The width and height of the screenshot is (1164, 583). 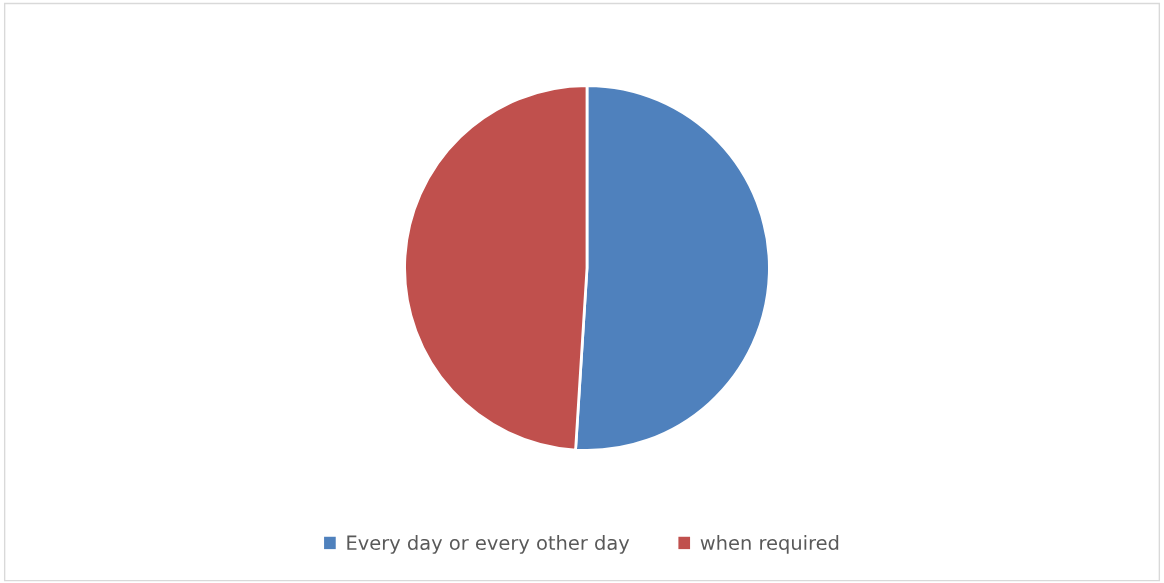 What do you see at coordinates (769, 544) in the screenshot?
I see `legend-label: when required` at bounding box center [769, 544].